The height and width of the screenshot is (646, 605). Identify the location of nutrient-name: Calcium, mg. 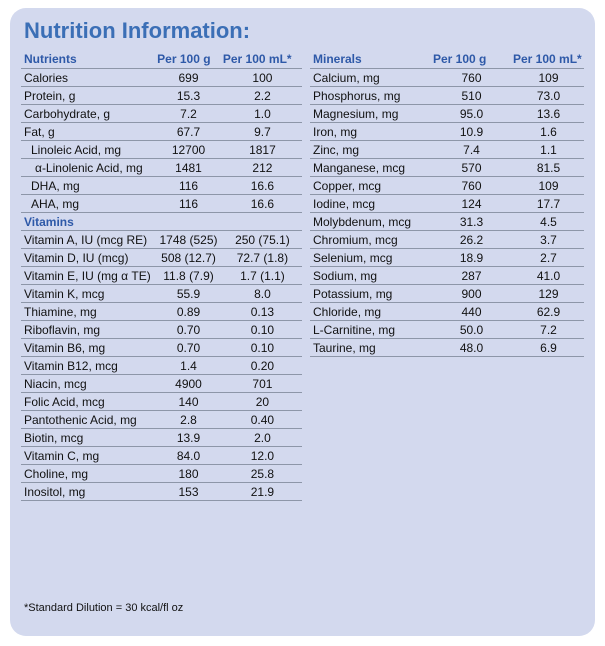
(370, 77).